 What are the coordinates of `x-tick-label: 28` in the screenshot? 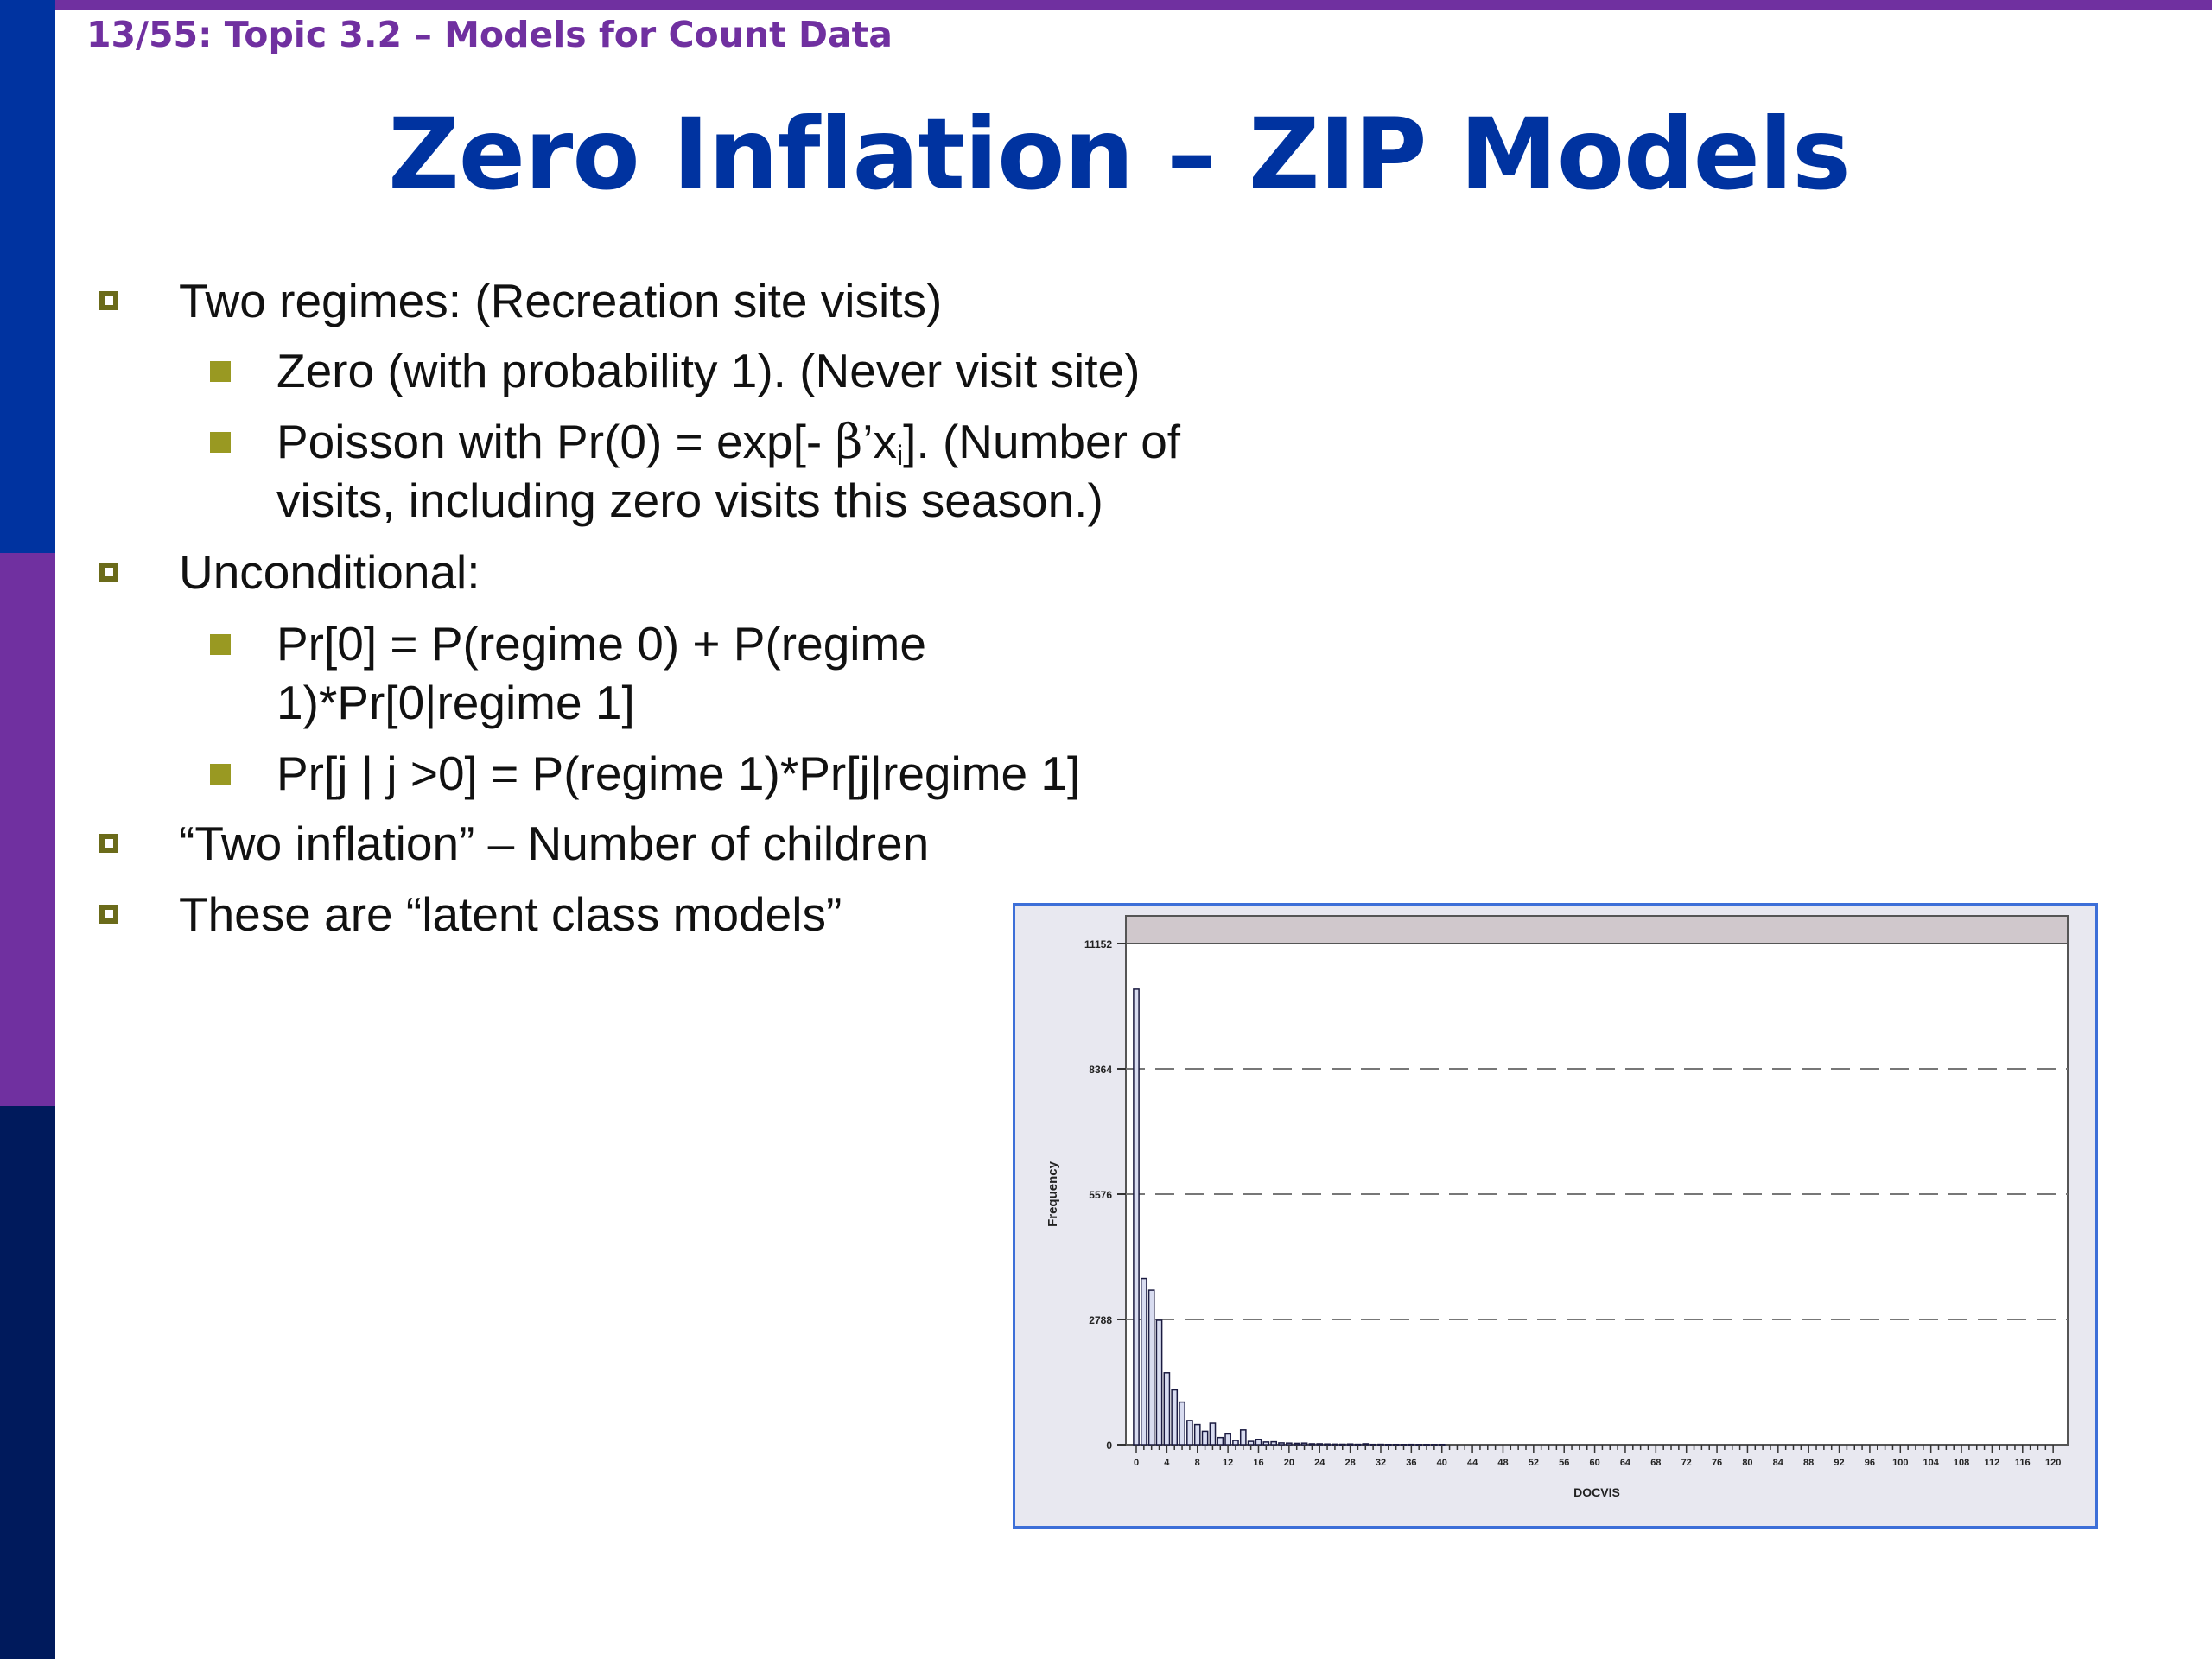 It's located at (1349, 1463).